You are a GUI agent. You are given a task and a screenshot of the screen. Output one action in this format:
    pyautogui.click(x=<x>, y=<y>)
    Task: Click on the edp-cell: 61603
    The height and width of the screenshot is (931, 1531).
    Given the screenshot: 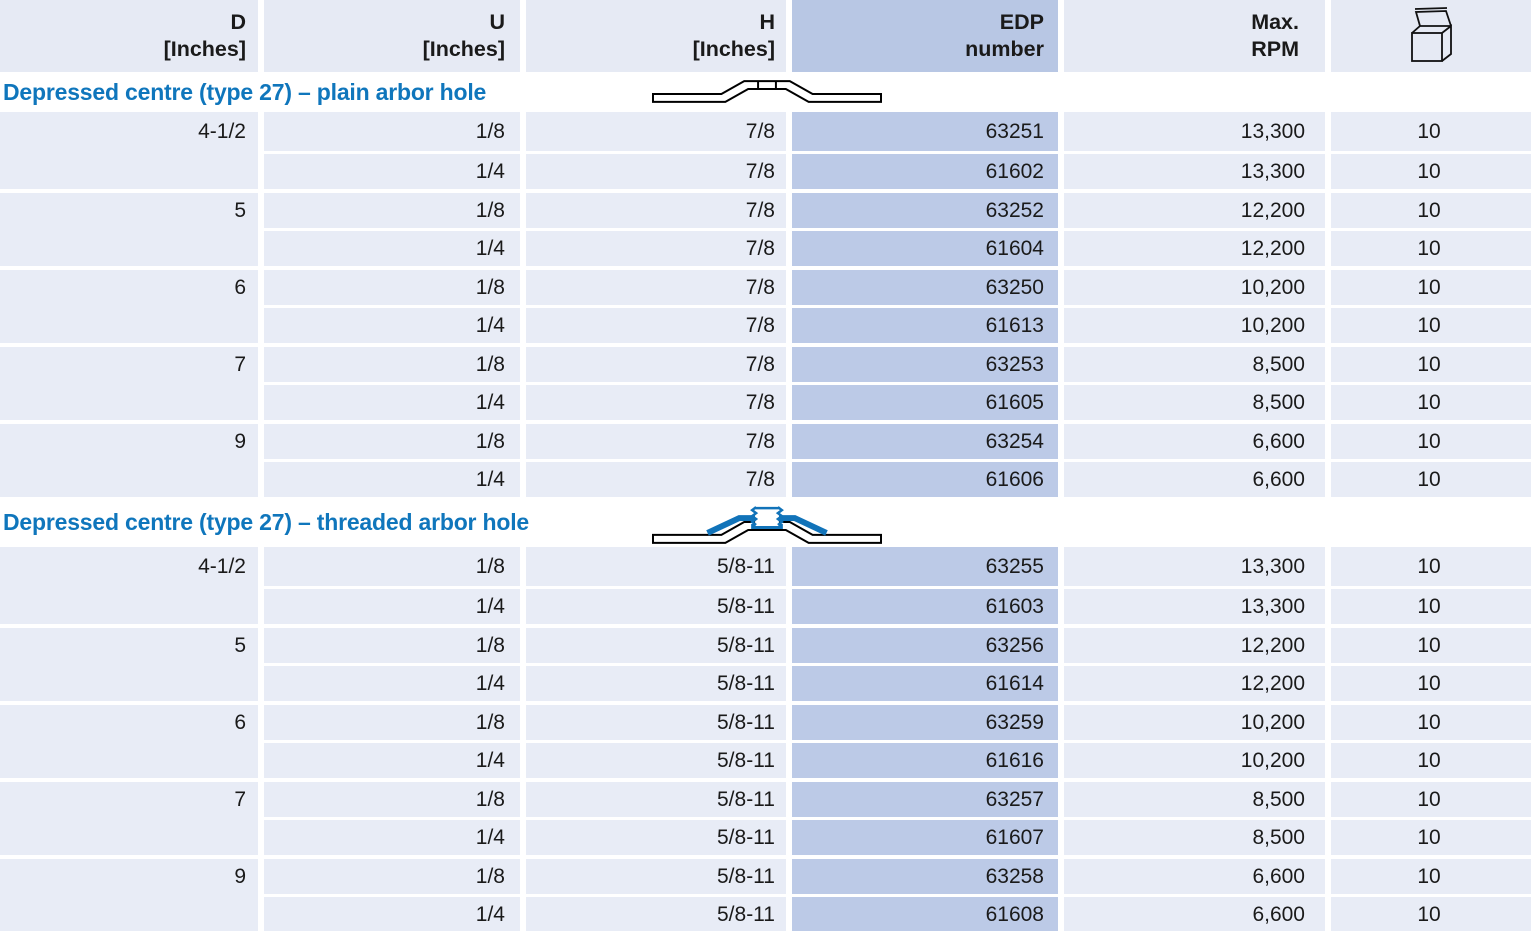 What is the action you would take?
    pyautogui.click(x=925, y=604)
    